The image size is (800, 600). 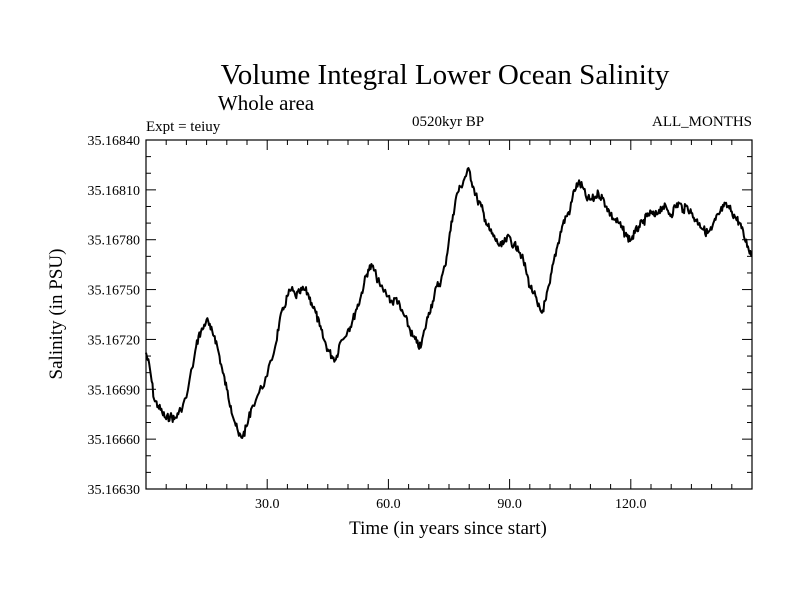 What do you see at coordinates (114, 191) in the screenshot?
I see `y-tick-label: 35.16810` at bounding box center [114, 191].